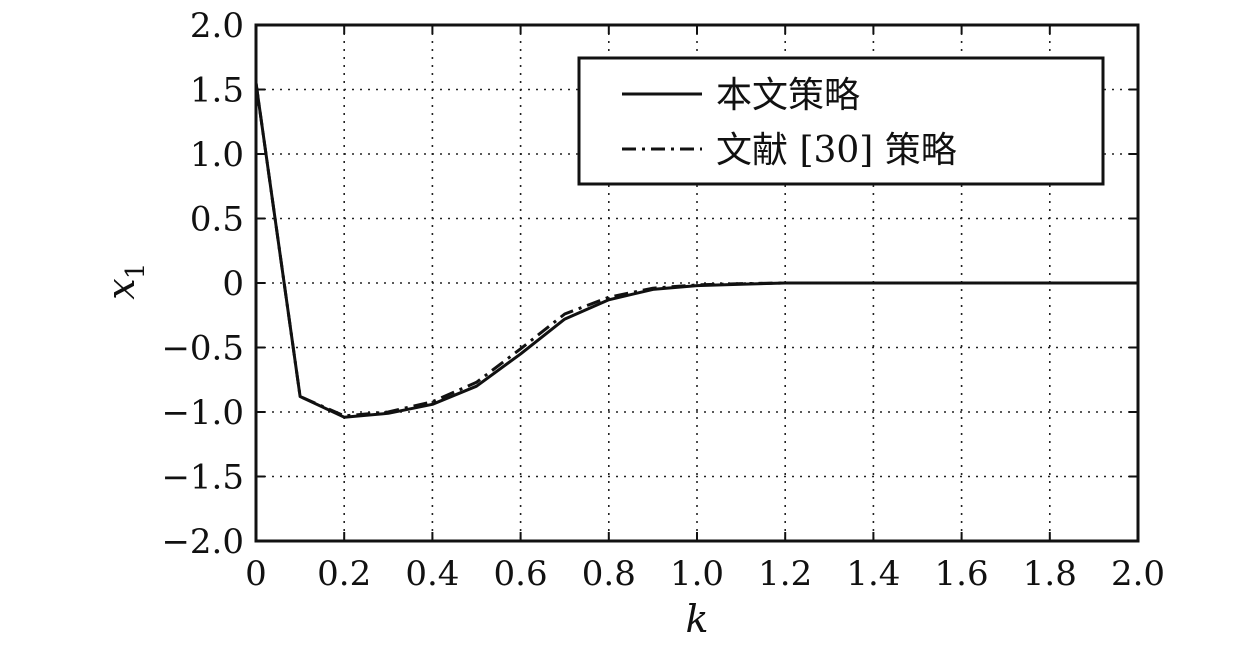  I want to click on x-axis-label: k, so click(696, 619).